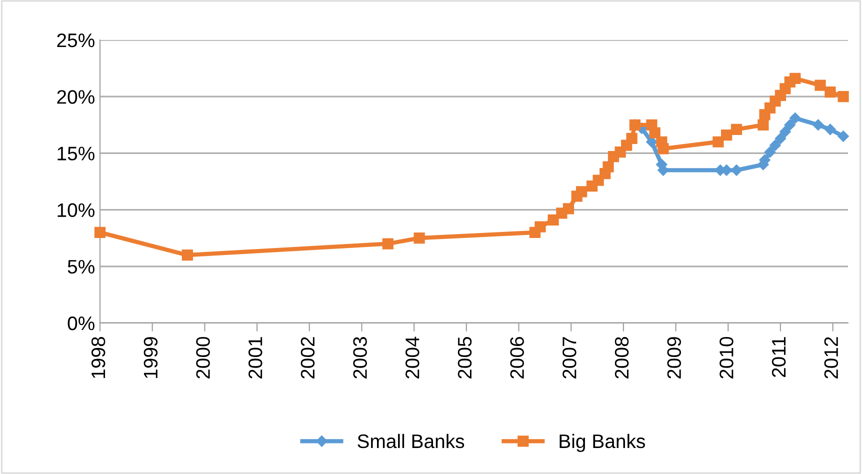 The height and width of the screenshot is (474, 862). I want to click on x-tick-label: 2011, so click(779, 357).